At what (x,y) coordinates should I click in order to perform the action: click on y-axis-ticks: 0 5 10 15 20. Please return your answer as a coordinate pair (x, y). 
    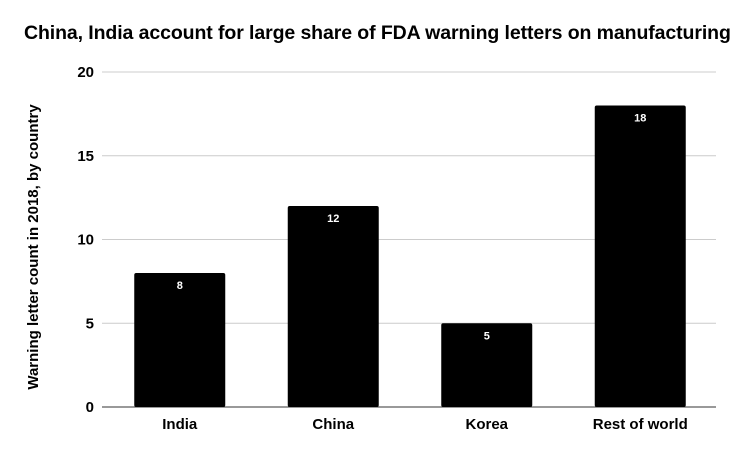
    Looking at the image, I should click on (85, 240).